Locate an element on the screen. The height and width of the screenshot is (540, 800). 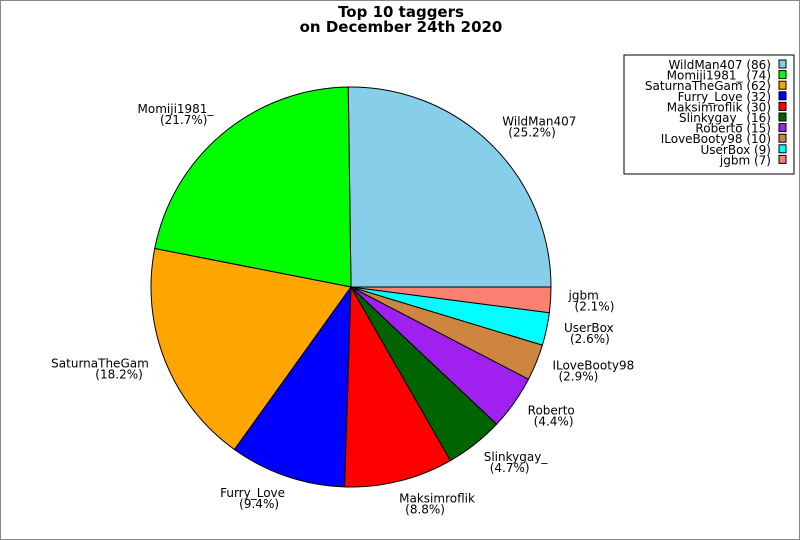
slice-label-percent: (25.2%) is located at coordinates (531, 133).